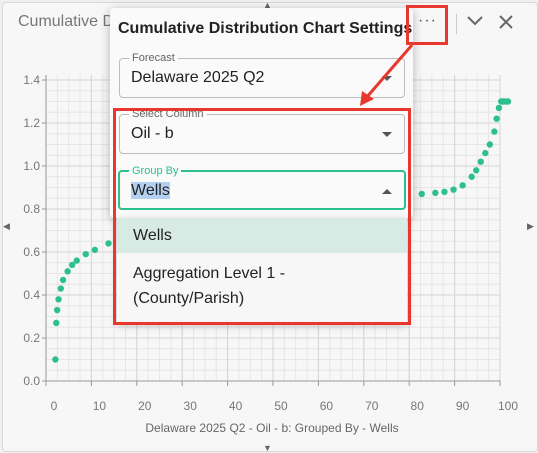  Describe the element at coordinates (456, 24) in the screenshot. I see `separator` at that location.